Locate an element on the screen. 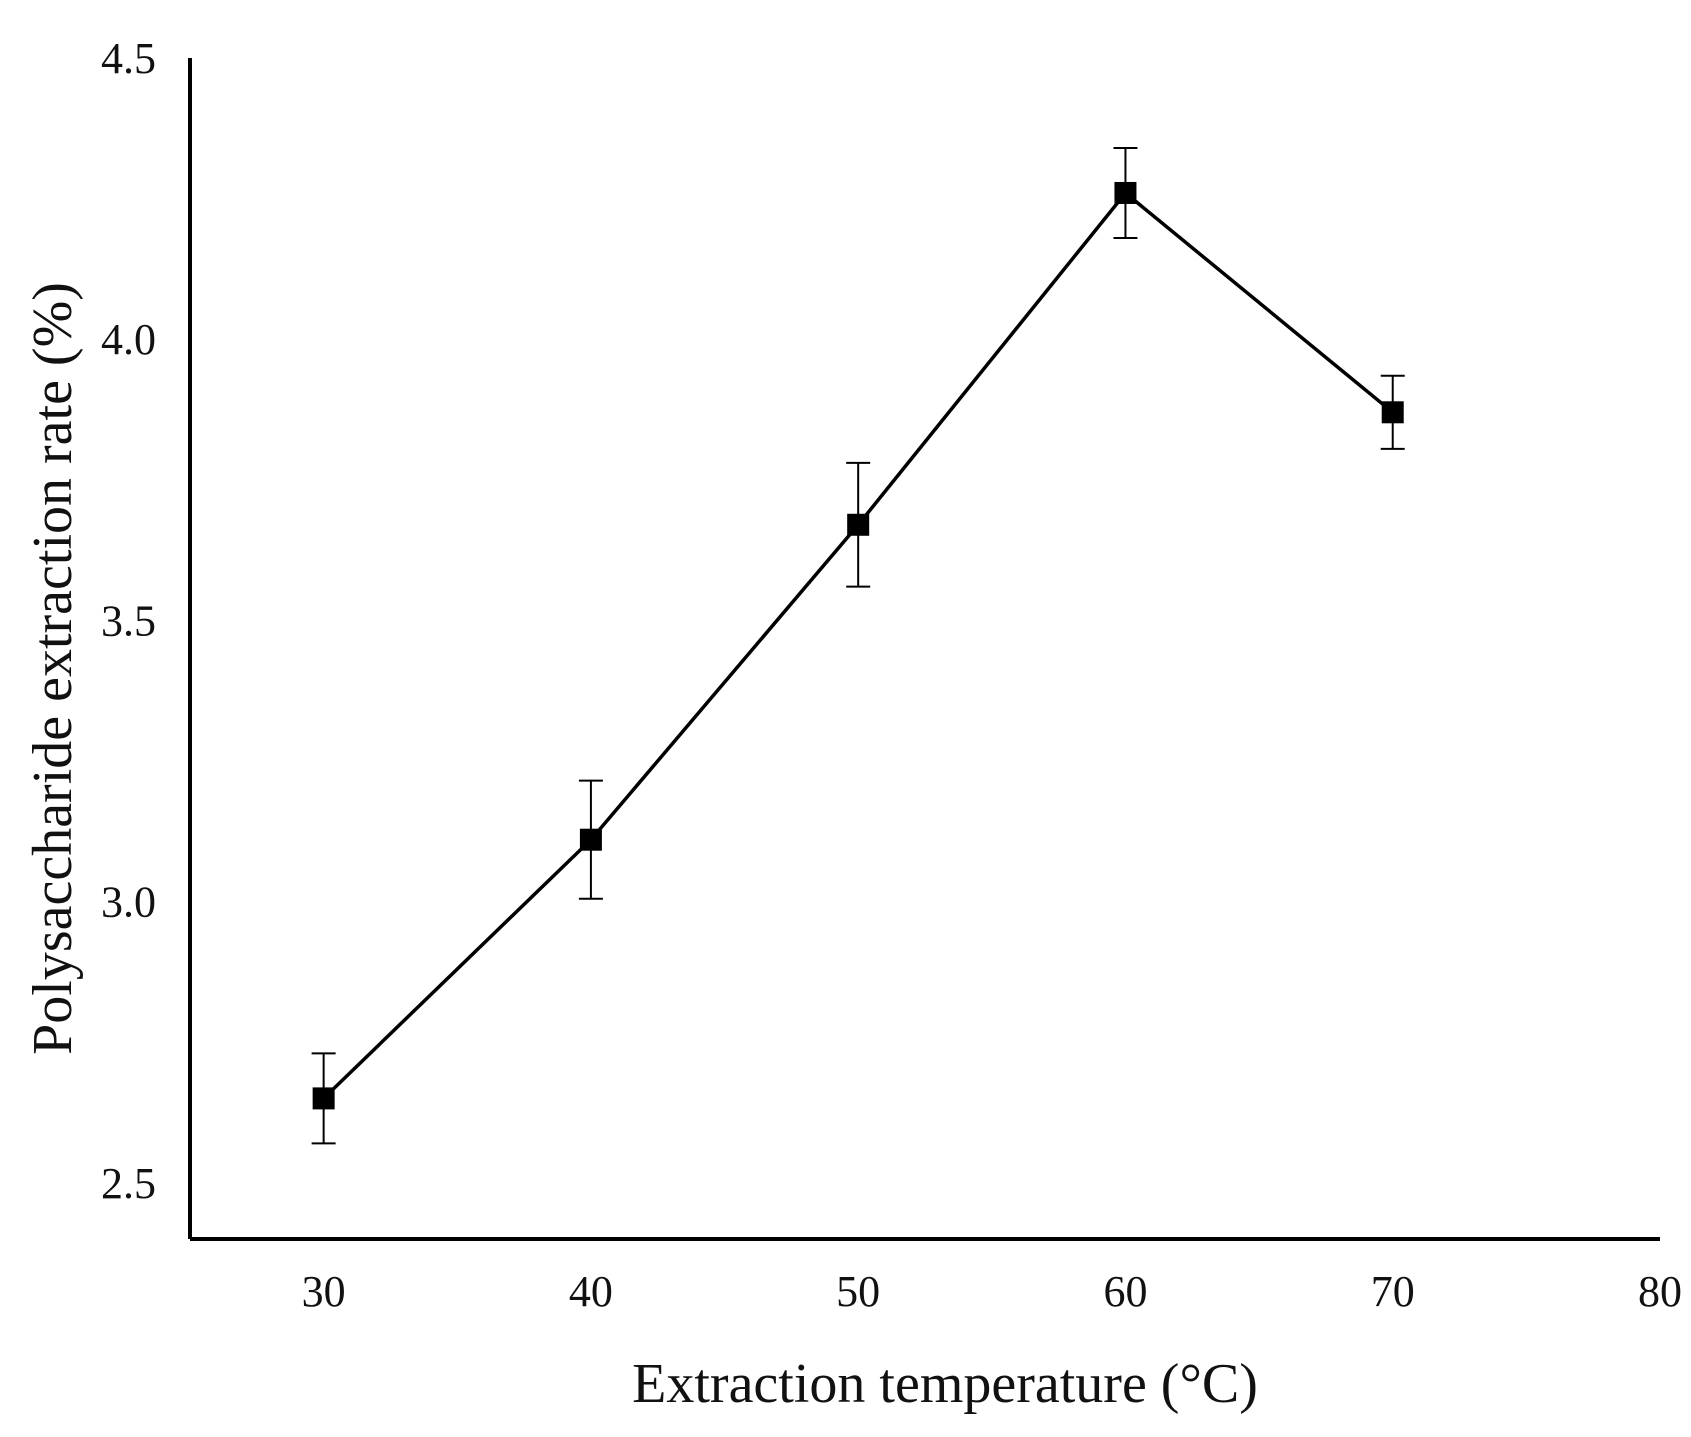 The width and height of the screenshot is (1691, 1437). y-tick-label: 4.0 is located at coordinates (128, 339).